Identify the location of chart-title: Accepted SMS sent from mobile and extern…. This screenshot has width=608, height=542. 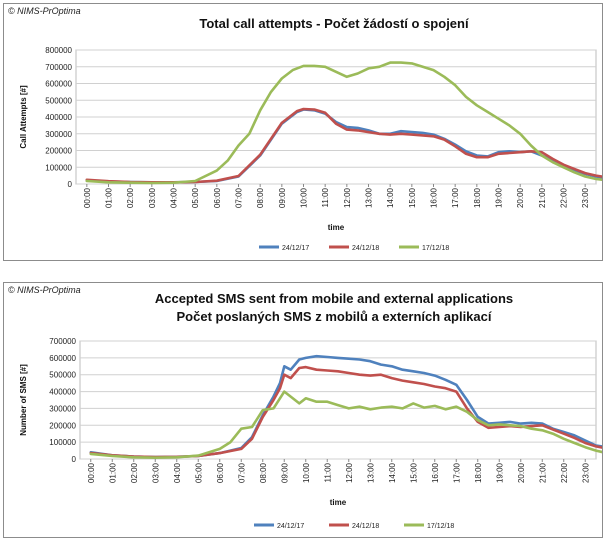
(334, 298).